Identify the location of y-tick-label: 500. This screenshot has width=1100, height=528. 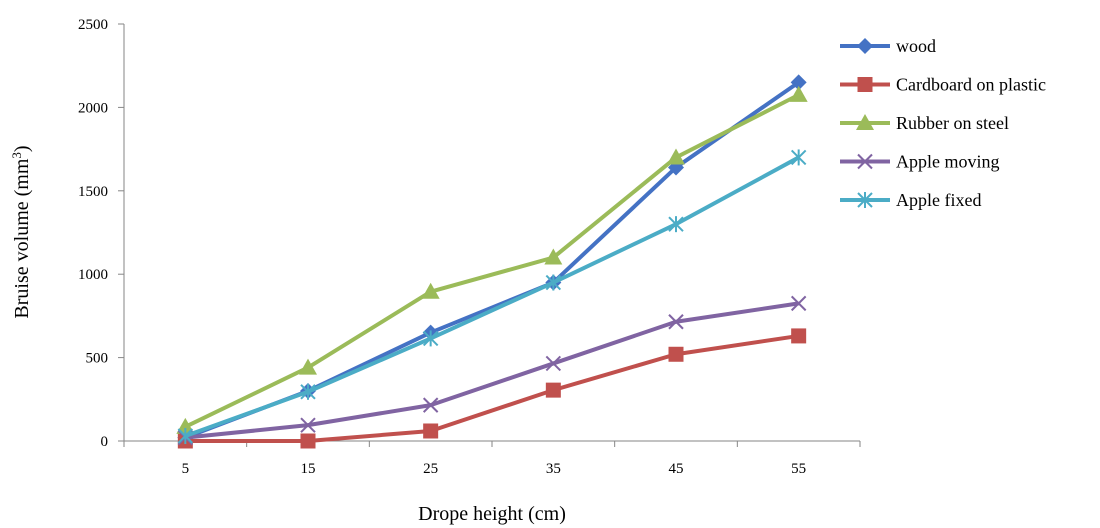
(97, 359).